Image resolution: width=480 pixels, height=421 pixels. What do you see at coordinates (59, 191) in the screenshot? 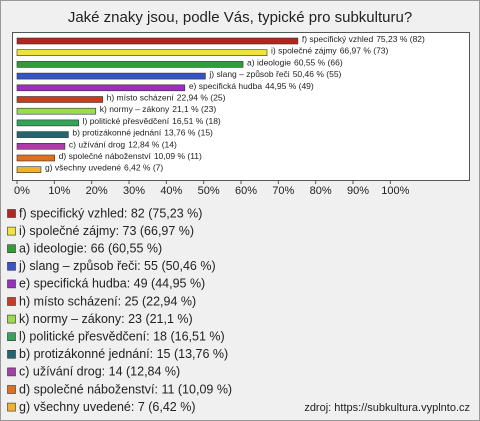
I see `x-tick-label: 10%` at bounding box center [59, 191].